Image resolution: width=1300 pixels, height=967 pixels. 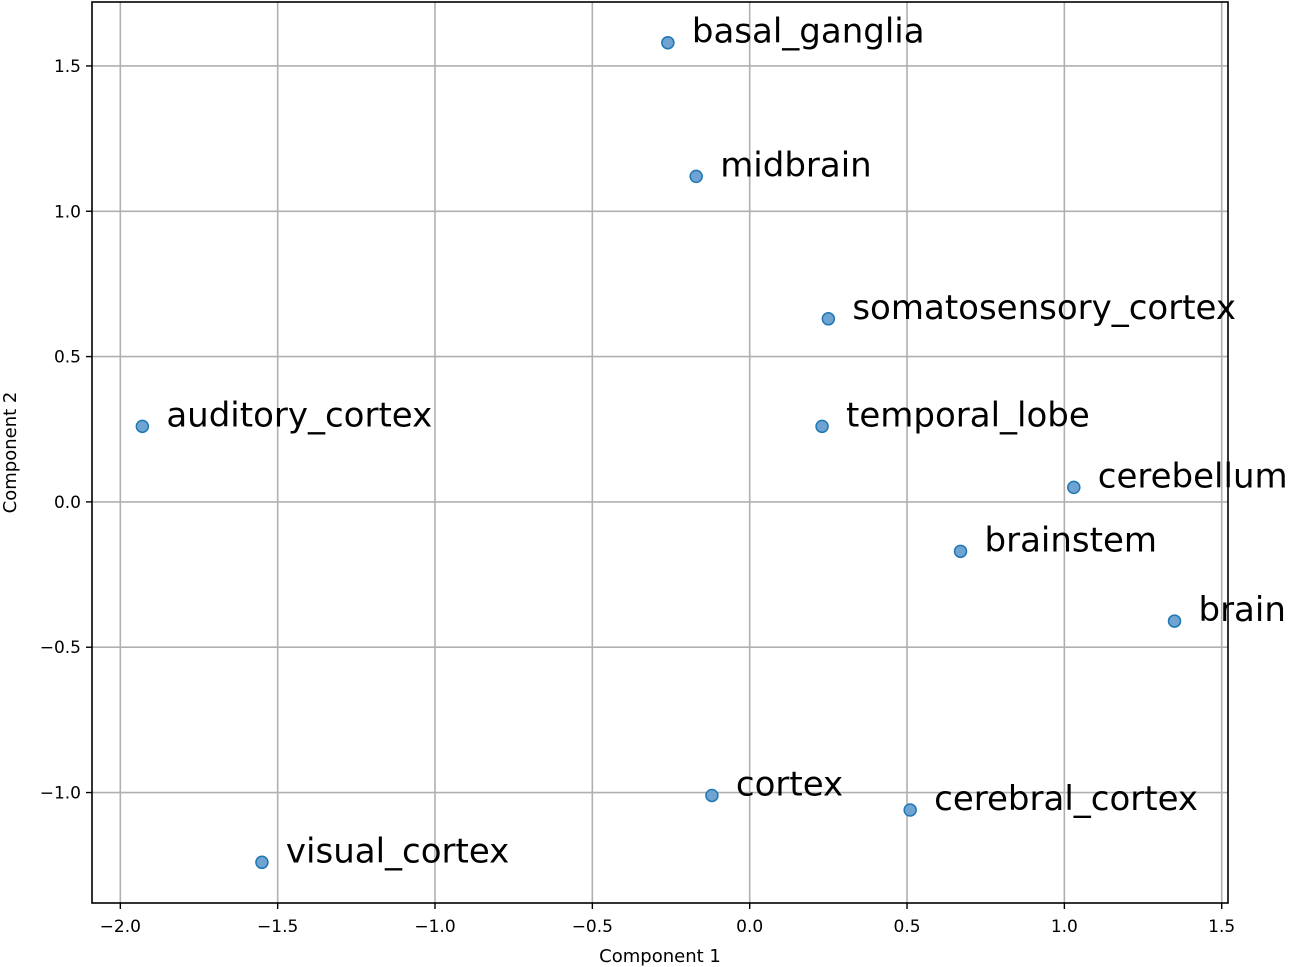 I want to click on point-label: temporal_lobe, so click(x=968, y=415).